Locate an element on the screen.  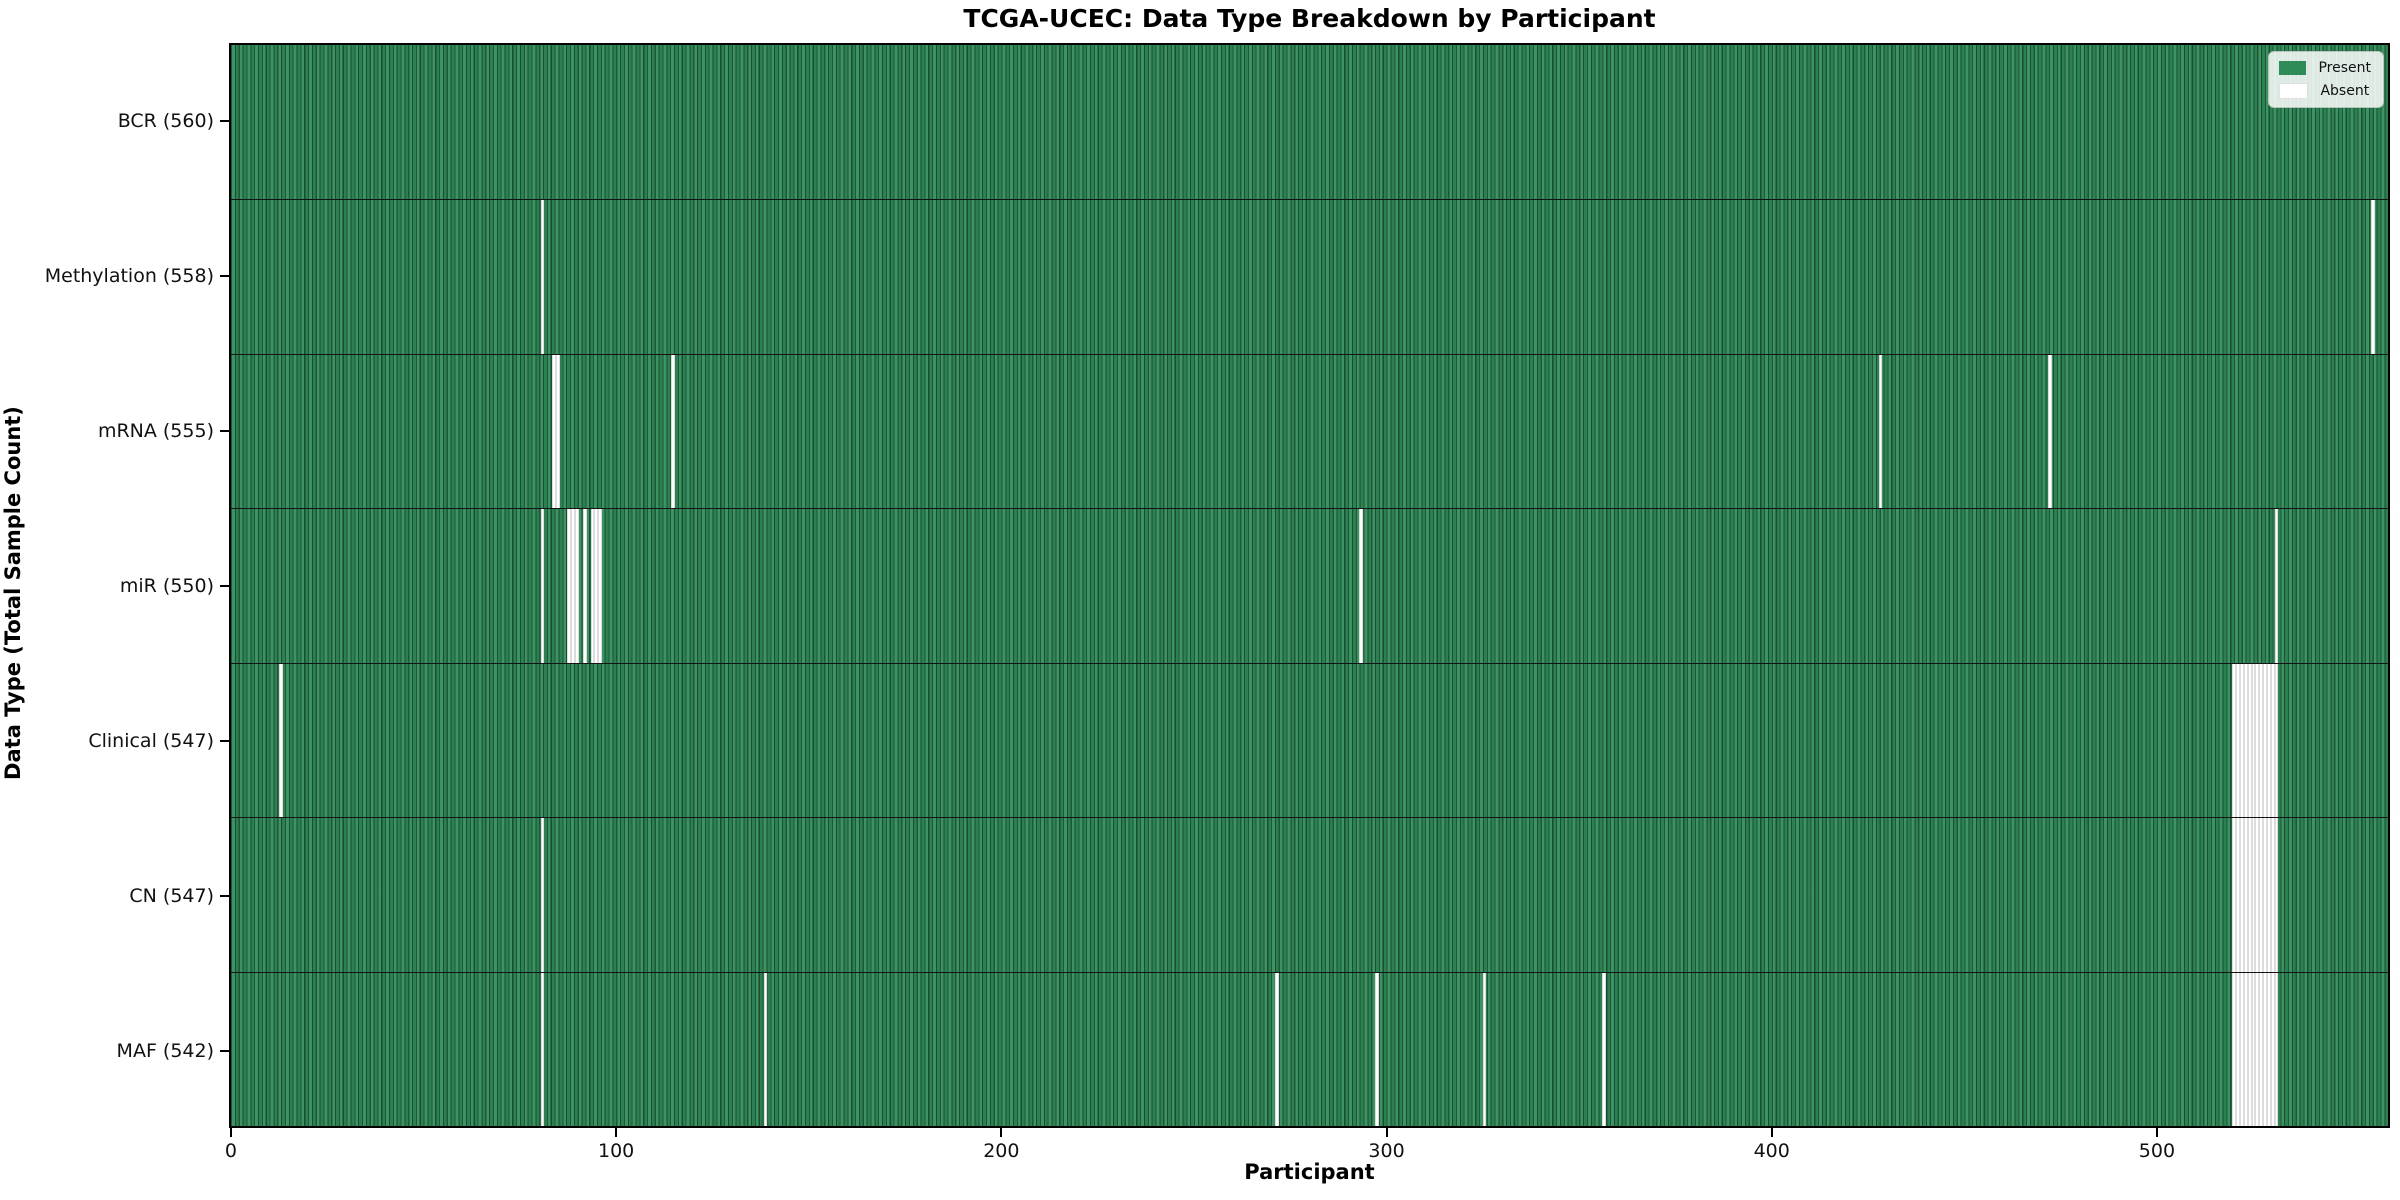
x-tick-label: 0 is located at coordinates (230, 1151).